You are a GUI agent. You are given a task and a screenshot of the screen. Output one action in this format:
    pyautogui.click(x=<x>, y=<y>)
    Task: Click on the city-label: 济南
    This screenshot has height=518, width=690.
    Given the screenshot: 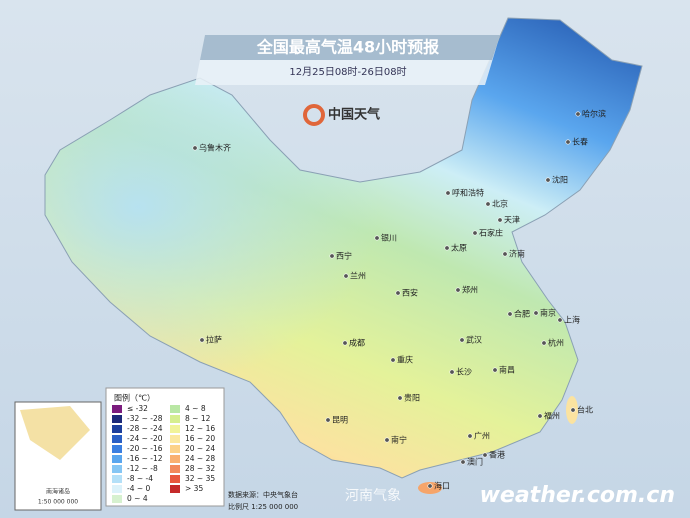 What is the action you would take?
    pyautogui.click(x=517, y=254)
    